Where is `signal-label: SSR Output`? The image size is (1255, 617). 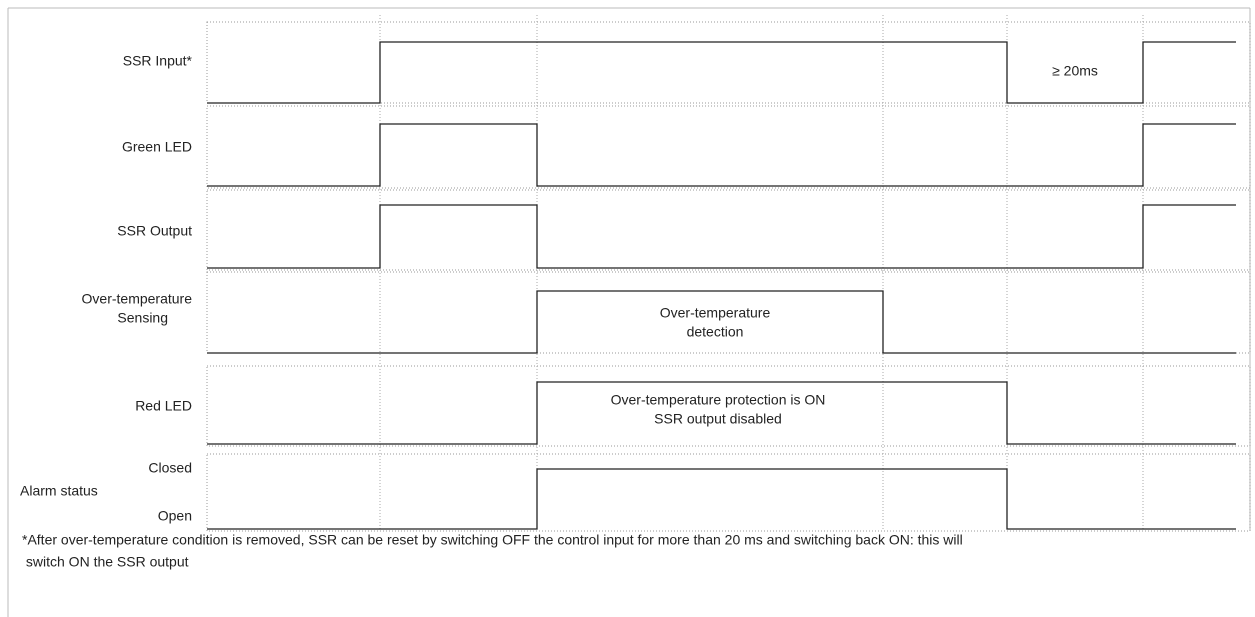
signal-label: SSR Output is located at coordinates (154, 231).